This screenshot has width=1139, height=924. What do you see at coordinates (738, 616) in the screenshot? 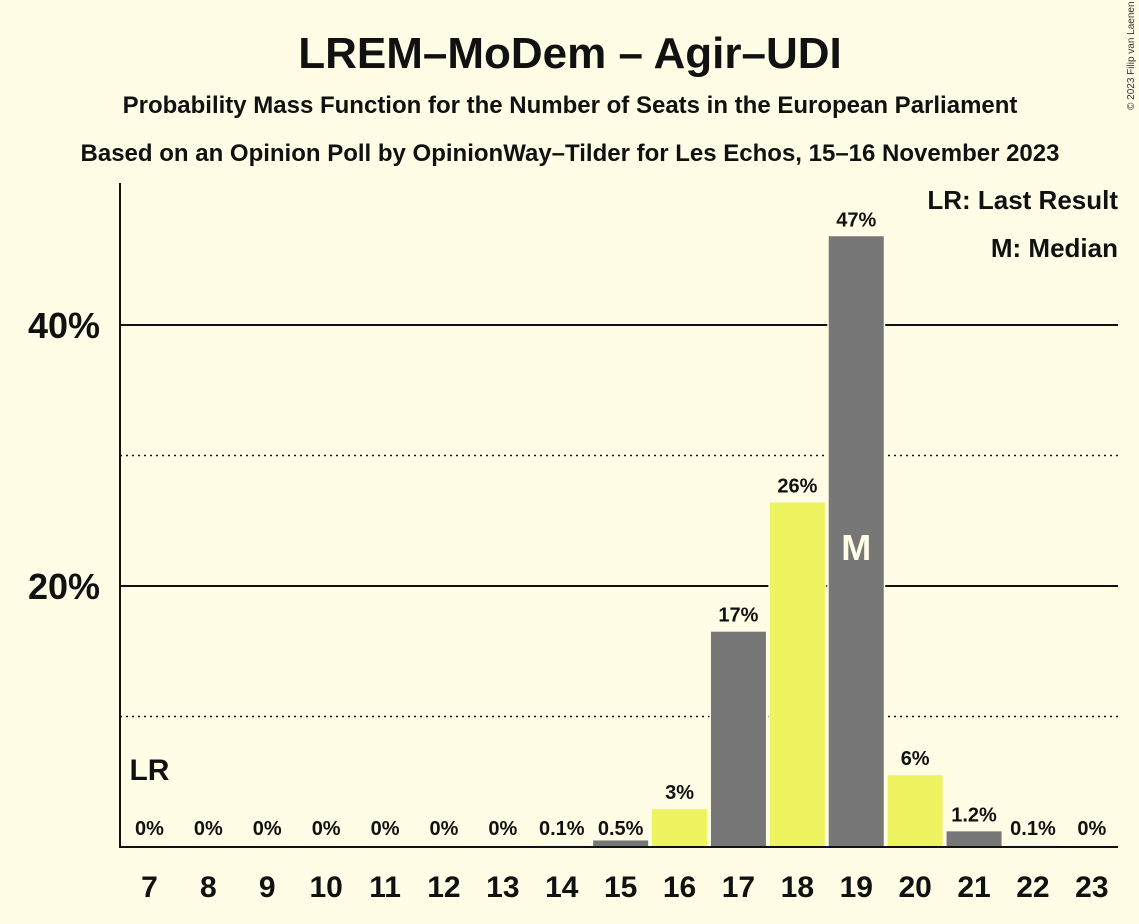
I see `data-label-17: 17%` at bounding box center [738, 616].